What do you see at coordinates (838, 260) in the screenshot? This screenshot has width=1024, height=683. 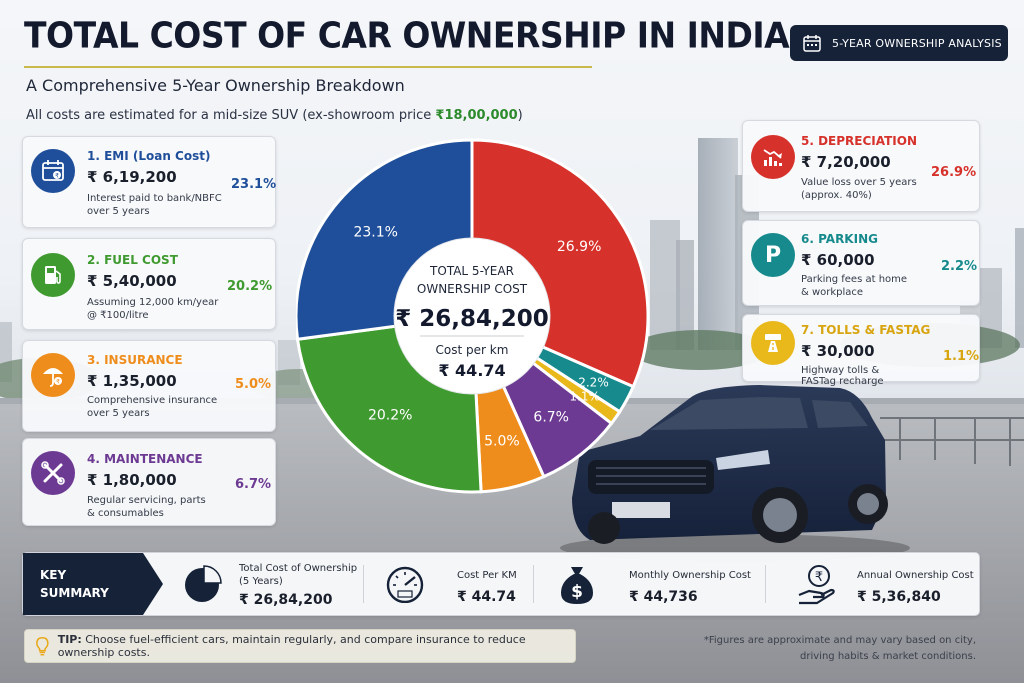 I see `card-parking-amount: ₹ 60,000` at bounding box center [838, 260].